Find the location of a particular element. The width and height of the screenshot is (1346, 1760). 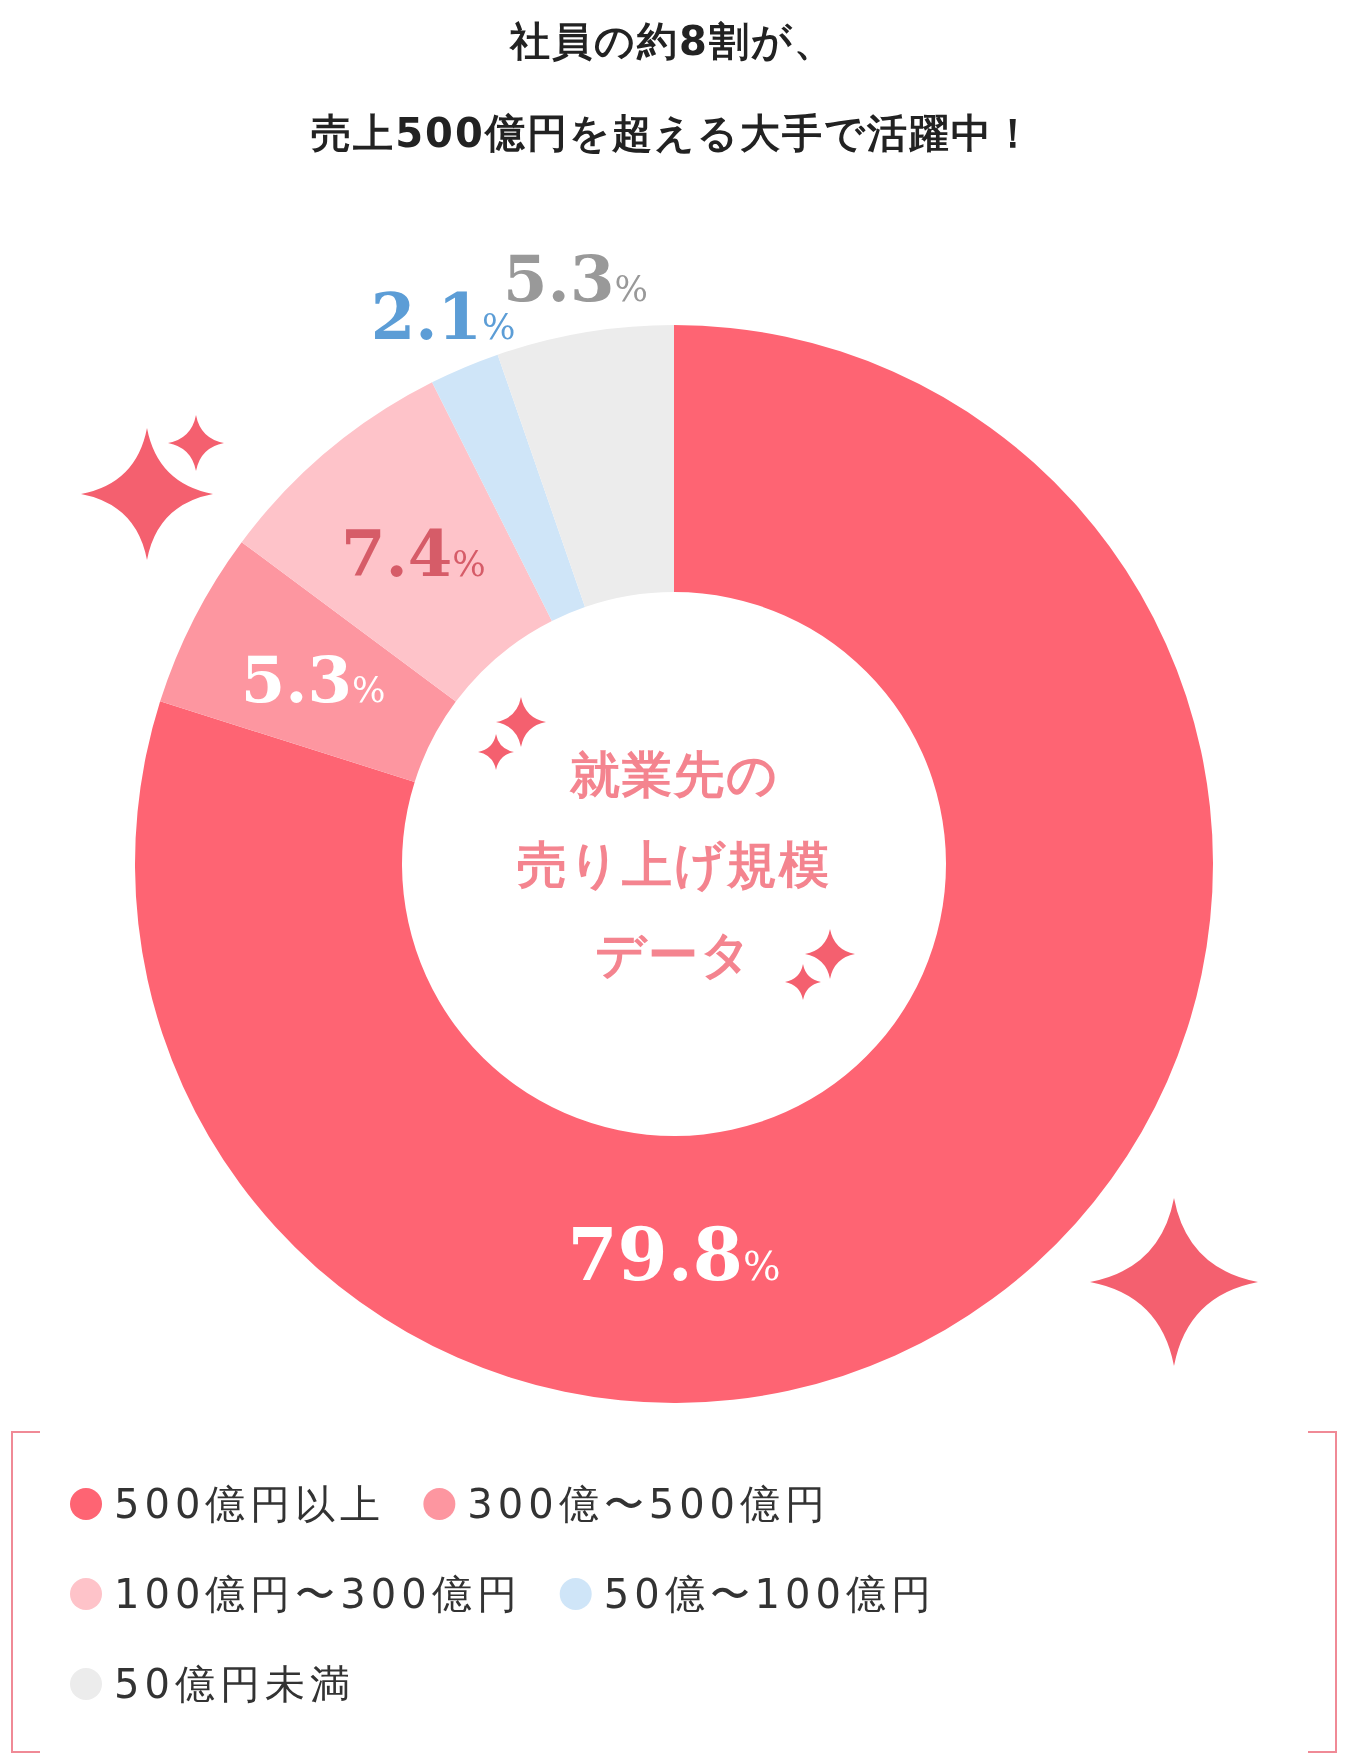

text: データ is located at coordinates (674, 954).